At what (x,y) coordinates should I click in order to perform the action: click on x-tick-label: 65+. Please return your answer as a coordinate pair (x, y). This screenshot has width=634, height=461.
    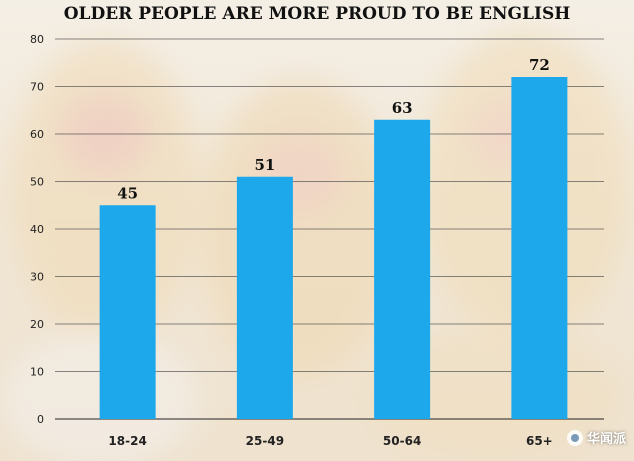
    Looking at the image, I should click on (539, 441).